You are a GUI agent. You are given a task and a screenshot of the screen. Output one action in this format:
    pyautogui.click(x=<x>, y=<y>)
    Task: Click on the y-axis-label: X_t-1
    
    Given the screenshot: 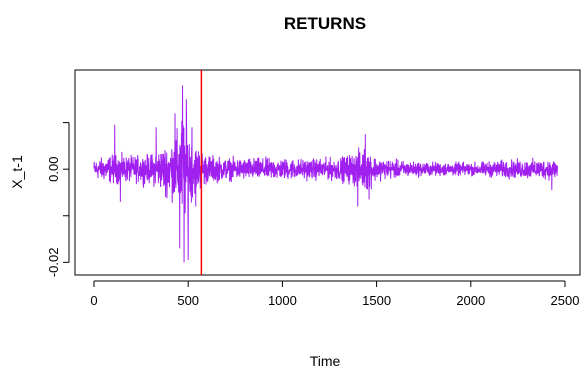 What is the action you would take?
    pyautogui.click(x=17, y=172)
    